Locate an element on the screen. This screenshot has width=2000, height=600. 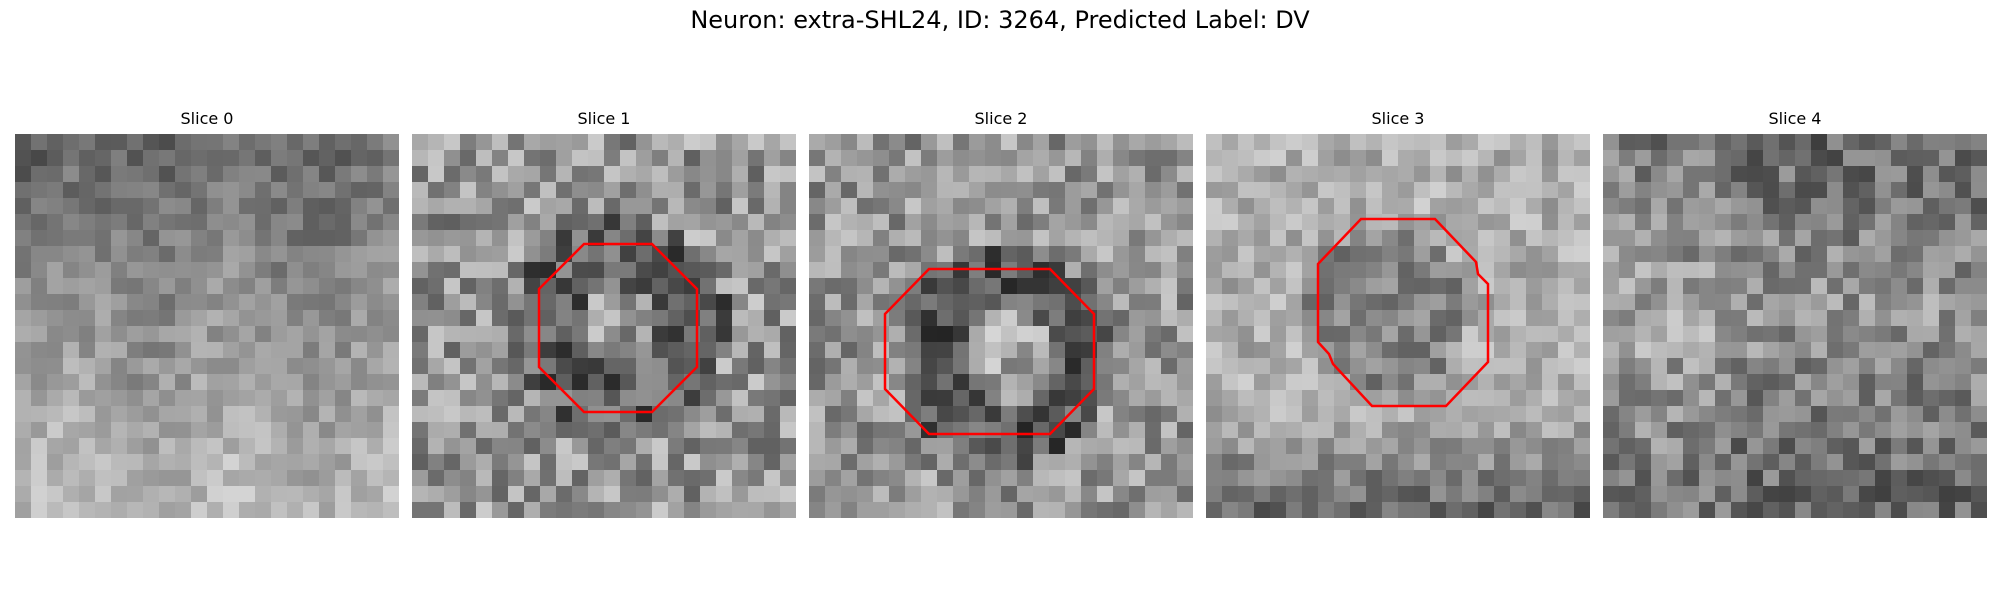
slice-panel-1: Slice 1 is located at coordinates (604, 313).